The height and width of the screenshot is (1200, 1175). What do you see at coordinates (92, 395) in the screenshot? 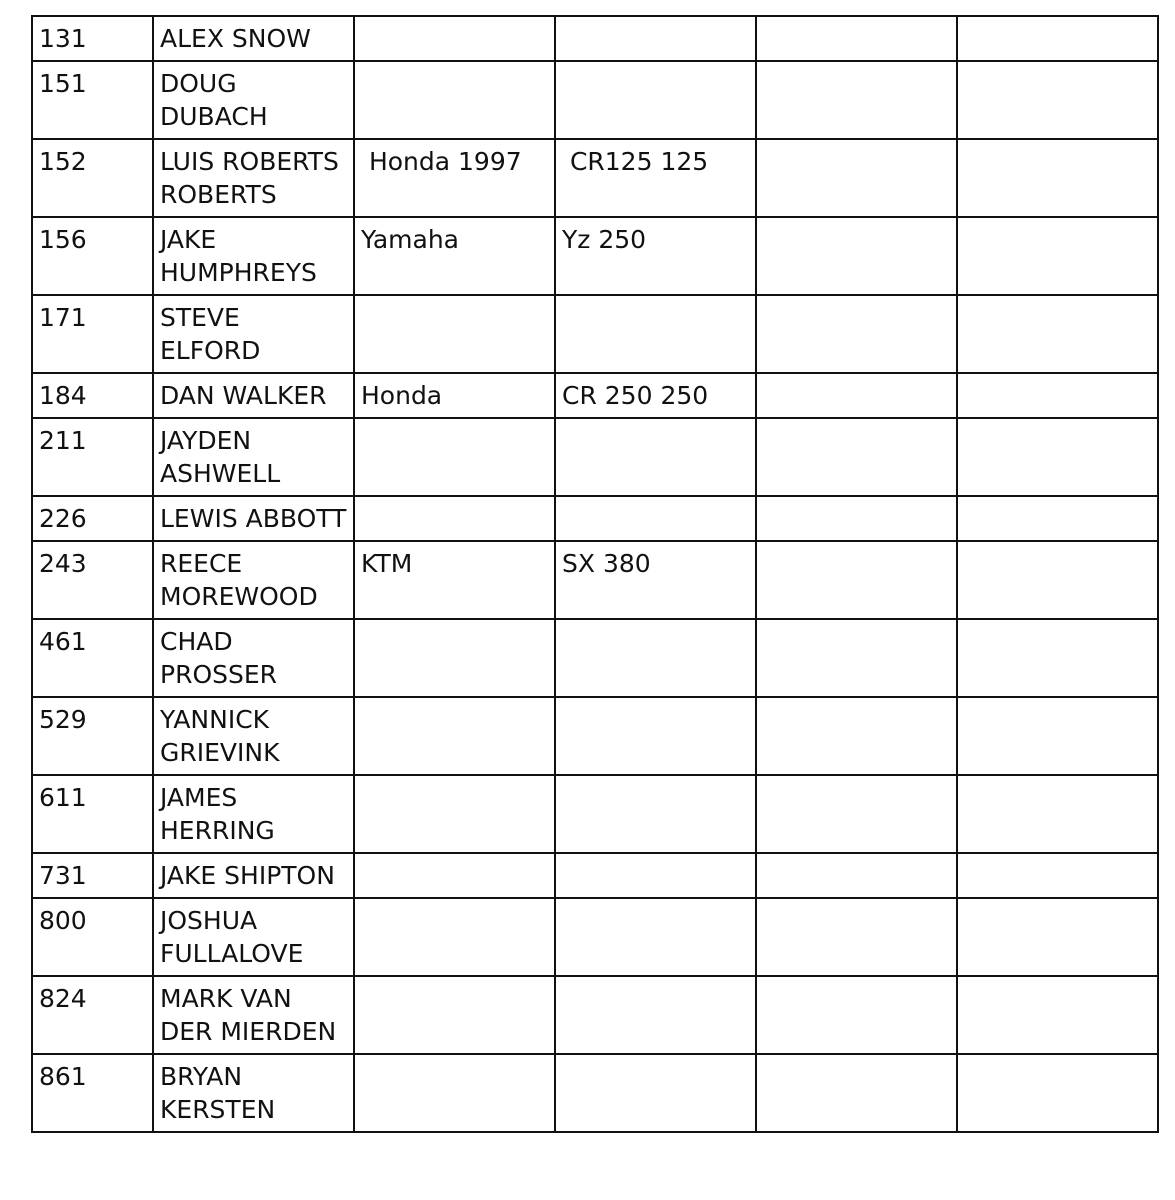
I see `rider-number: 184` at bounding box center [92, 395].